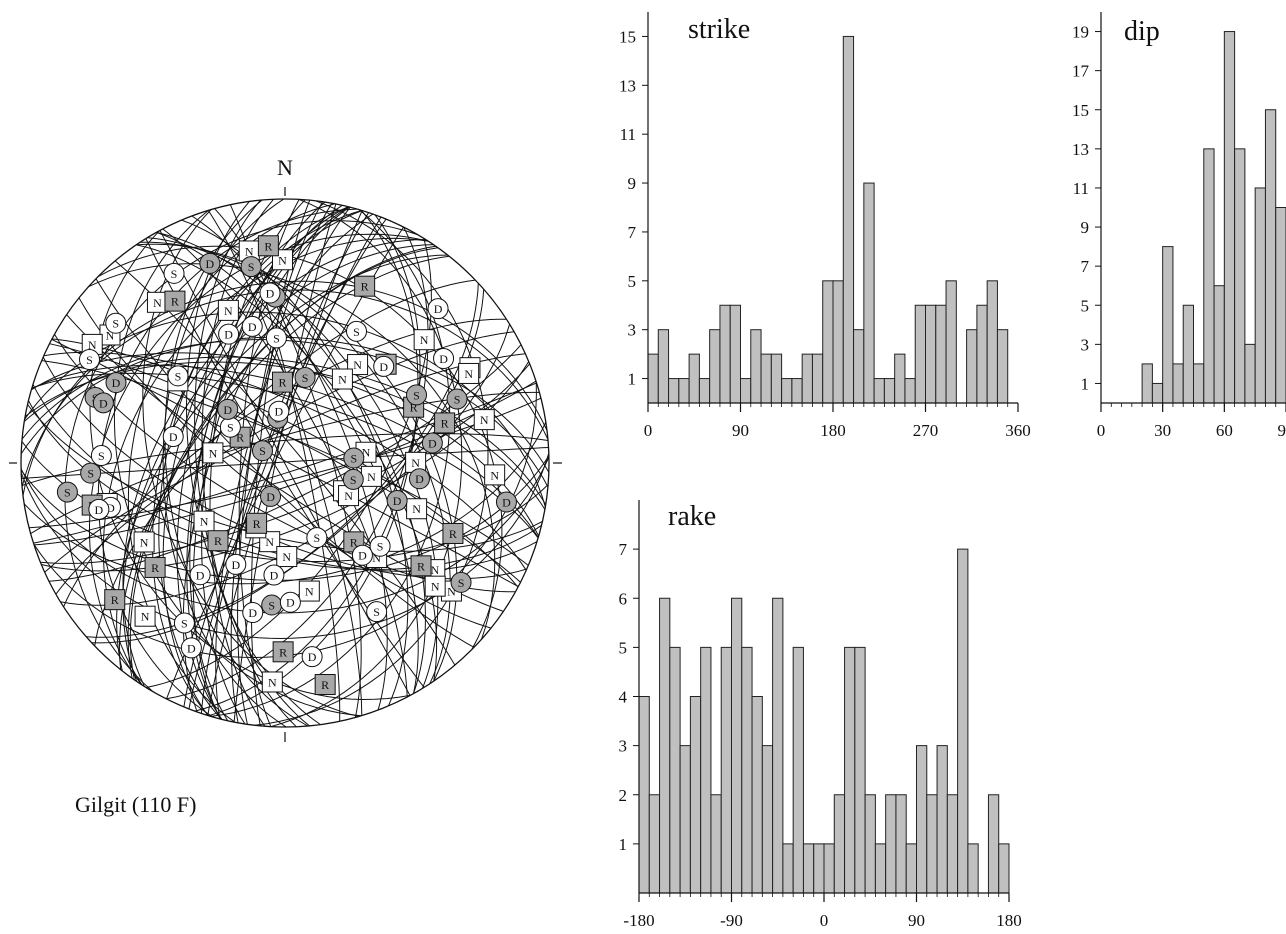 This screenshot has height=934, width=1286. I want to click on dip-y-tick-label: 1, so click(1085, 383).